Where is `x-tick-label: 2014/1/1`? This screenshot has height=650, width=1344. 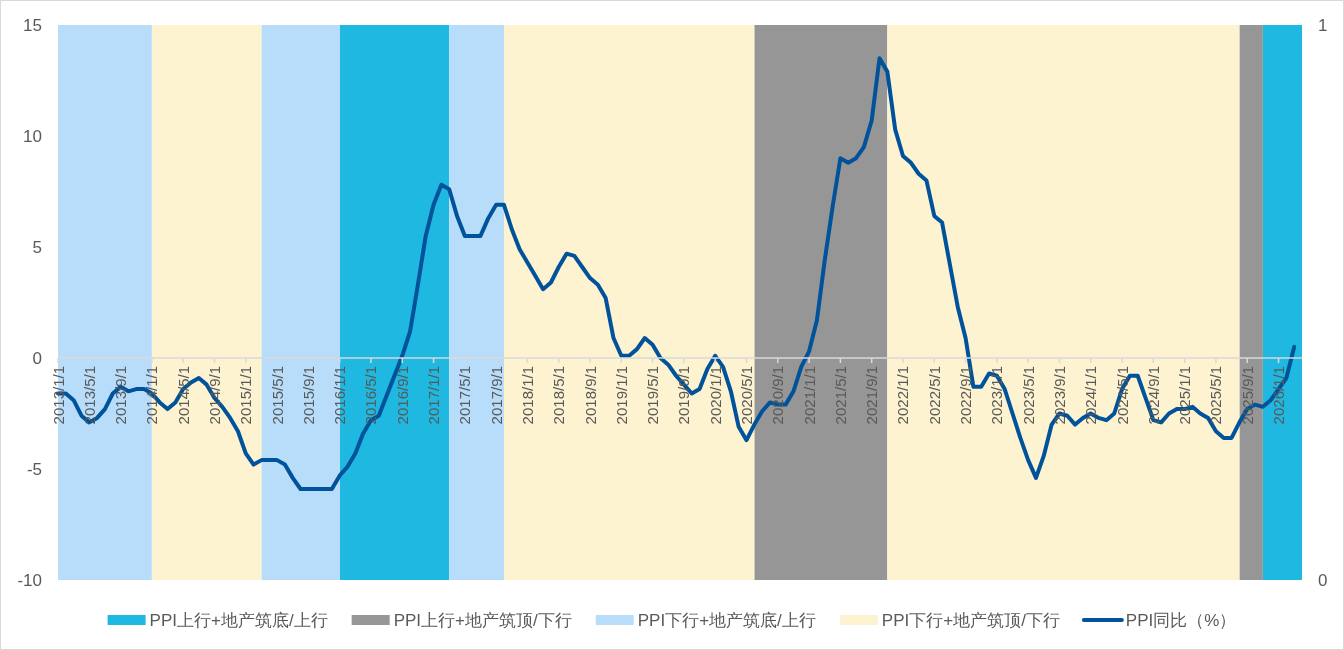 x-tick-label: 2014/1/1 is located at coordinates (152, 395).